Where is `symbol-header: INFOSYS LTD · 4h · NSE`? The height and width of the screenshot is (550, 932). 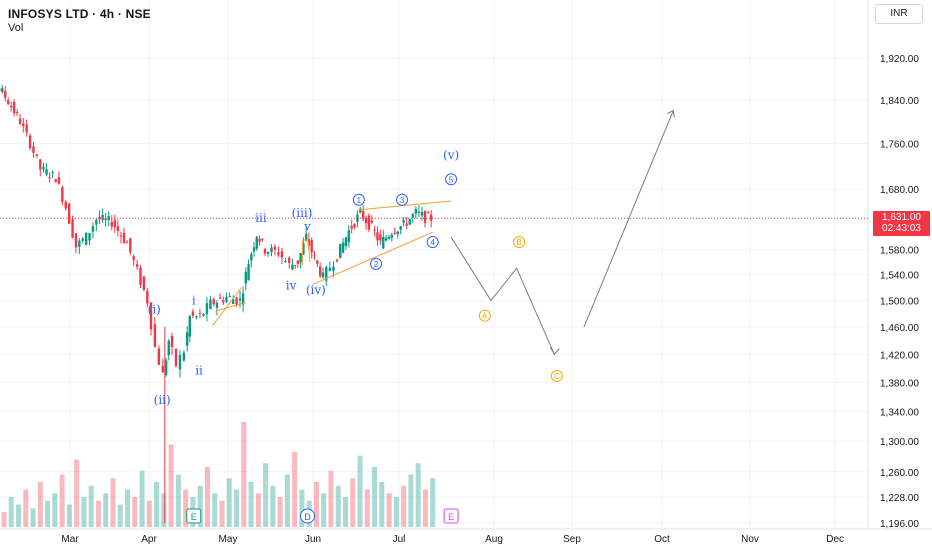 symbol-header: INFOSYS LTD · 4h · NSE is located at coordinates (79, 14).